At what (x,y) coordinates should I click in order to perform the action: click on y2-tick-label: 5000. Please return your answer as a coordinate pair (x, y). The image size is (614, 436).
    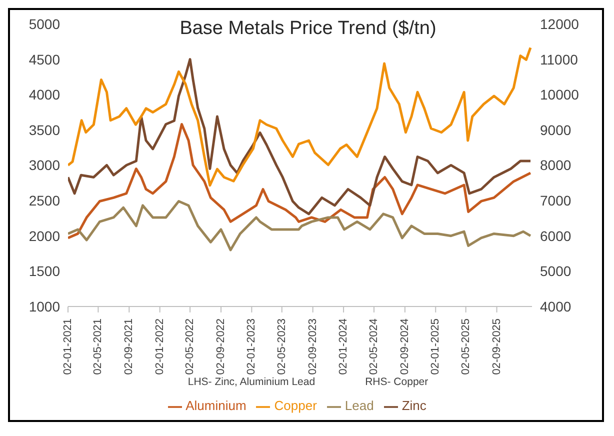
    Looking at the image, I should click on (556, 271).